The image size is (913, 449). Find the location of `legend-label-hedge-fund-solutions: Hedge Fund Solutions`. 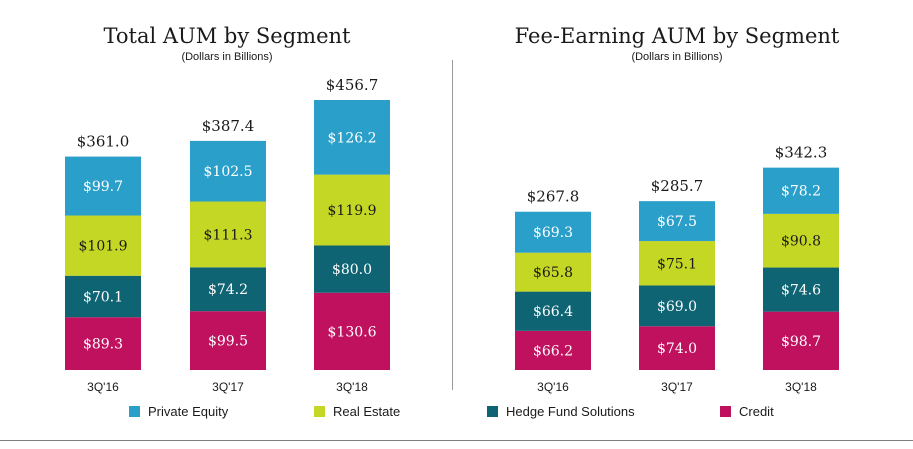

legend-label-hedge-fund-solutions: Hedge Fund Solutions is located at coordinates (570, 411).